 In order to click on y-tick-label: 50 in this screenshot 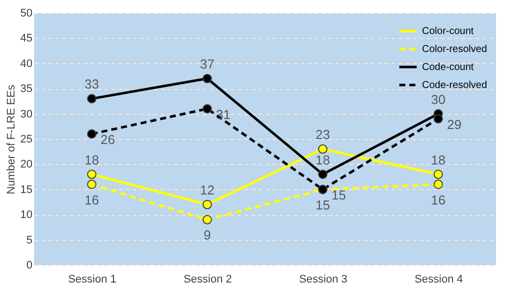, I will do `click(26, 14)`.